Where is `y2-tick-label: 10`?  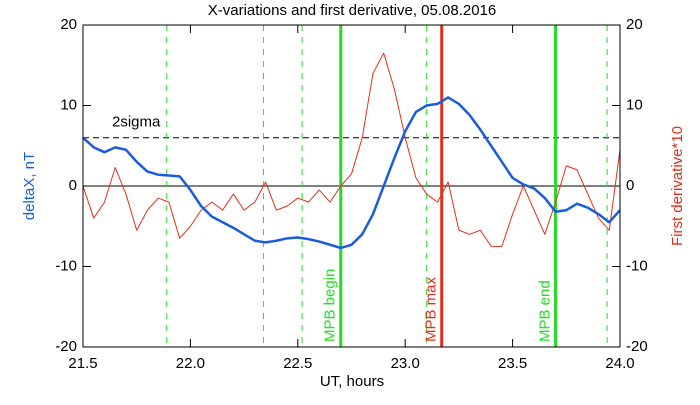
y2-tick-label: 10 is located at coordinates (634, 104).